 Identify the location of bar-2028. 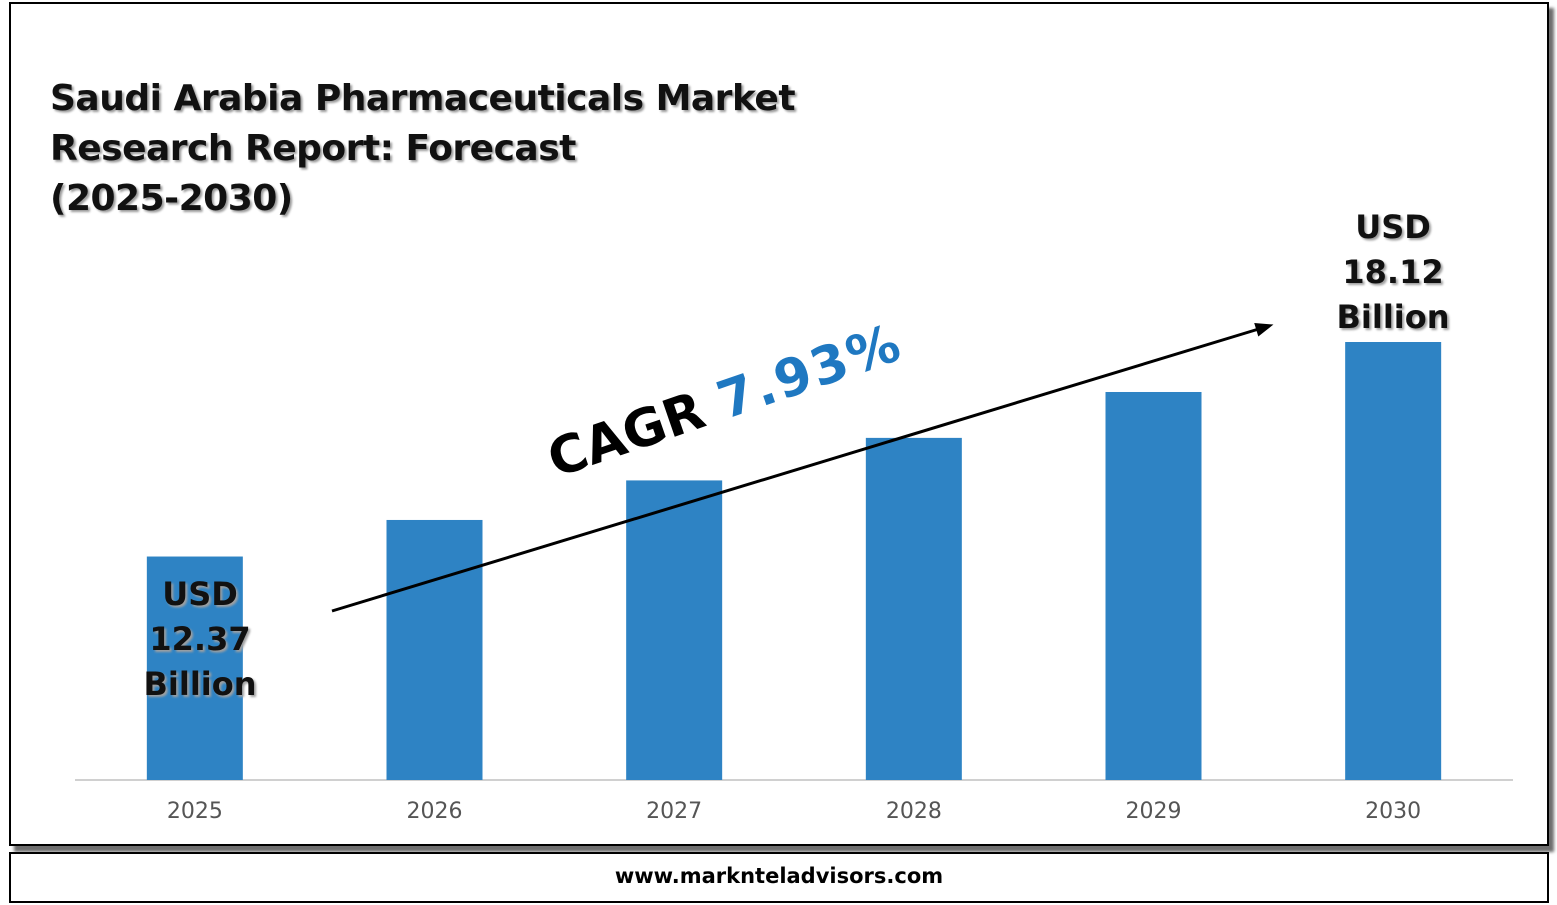
(913, 608).